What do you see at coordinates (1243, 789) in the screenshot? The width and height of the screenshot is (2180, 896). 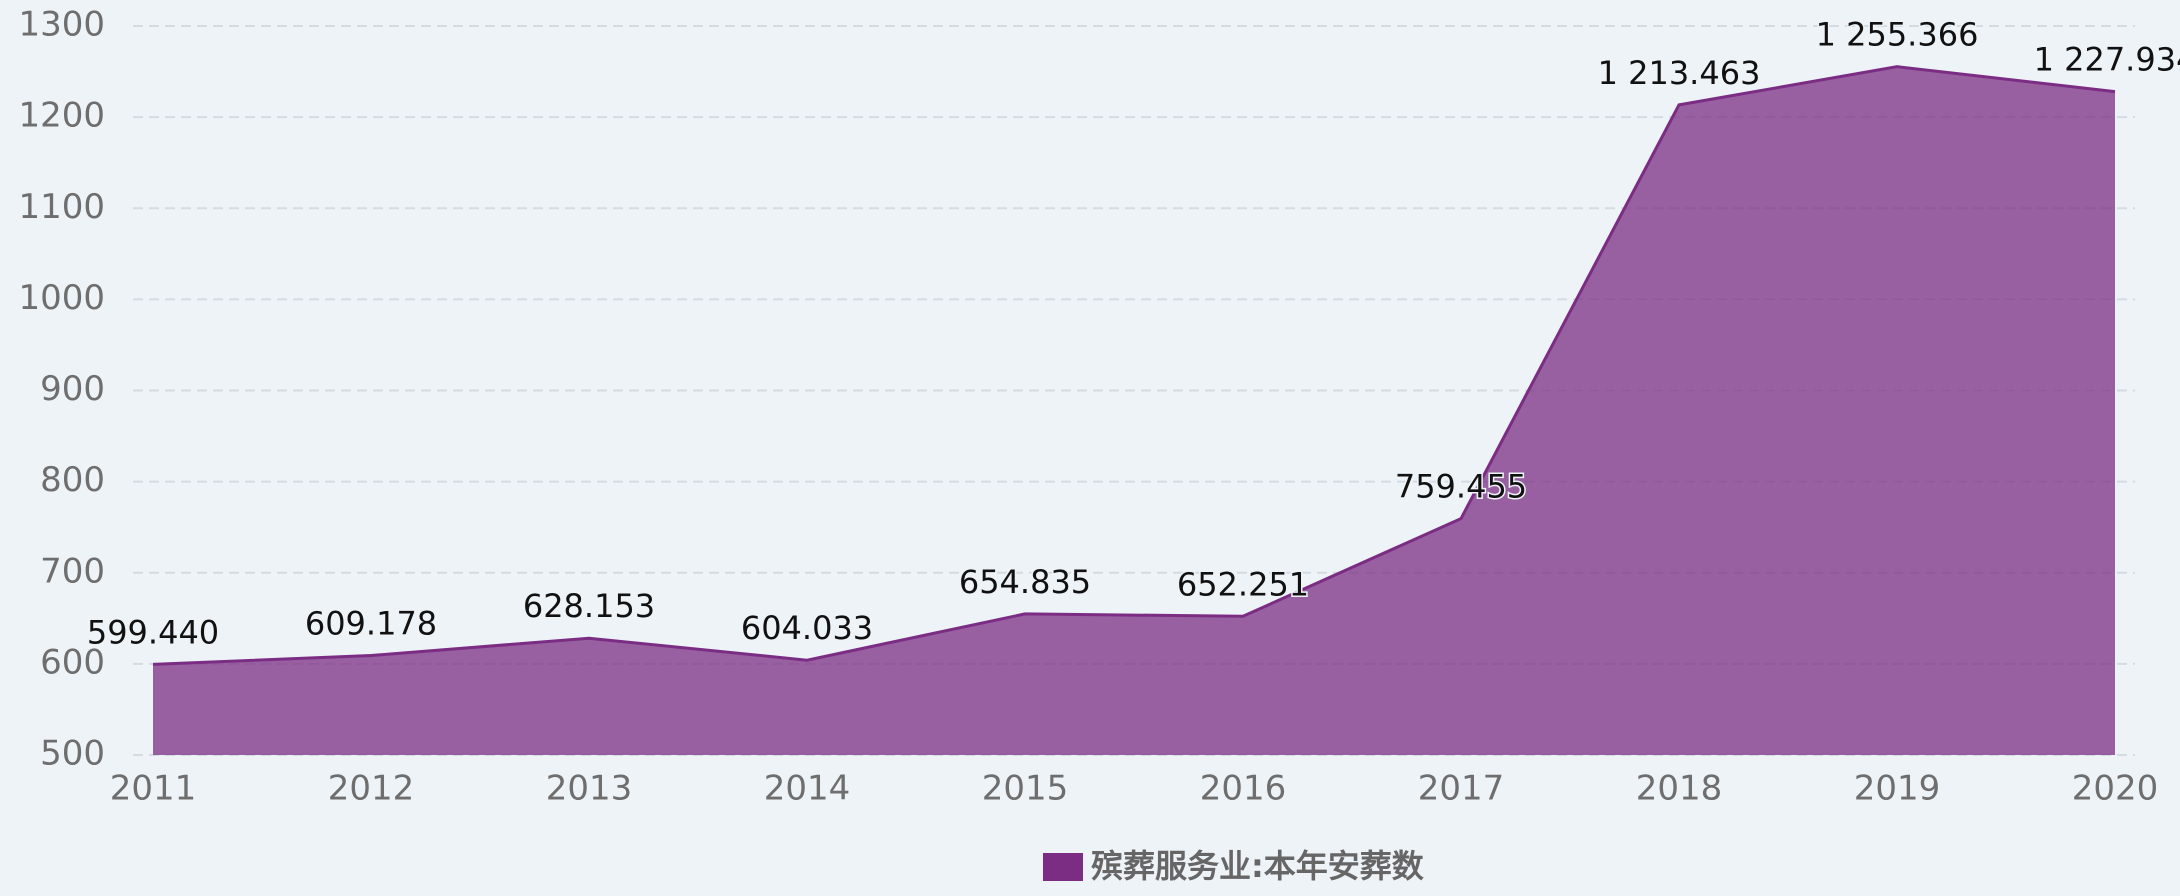 I see `x-tick-label: 2016` at bounding box center [1243, 789].